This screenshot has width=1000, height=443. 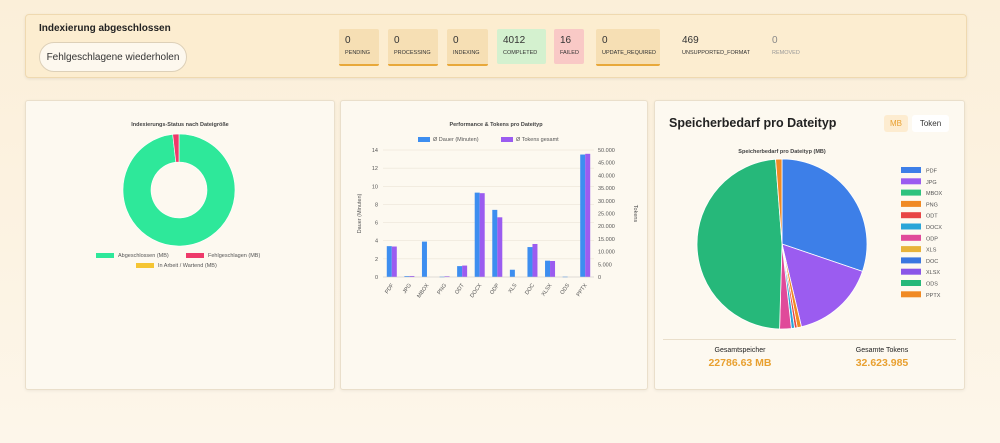 I want to click on bar-tokens-doc, so click(x=535, y=260).